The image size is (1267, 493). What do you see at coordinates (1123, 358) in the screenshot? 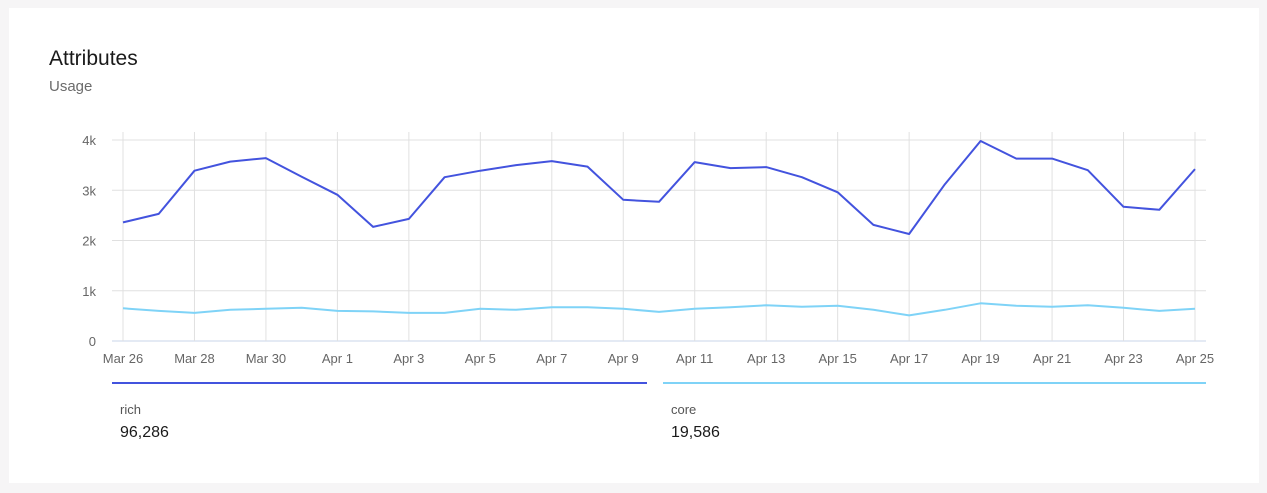
I see `x-tick-label: Apr 23` at bounding box center [1123, 358].